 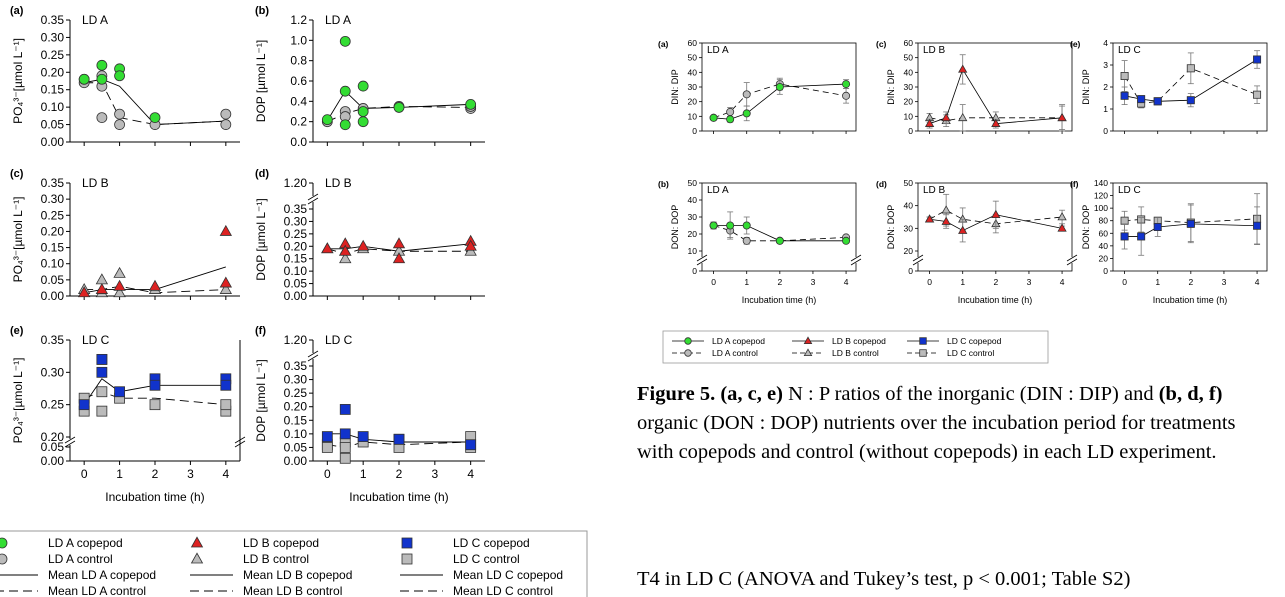 What do you see at coordinates (53, 447) in the screenshot?
I see `y-tick-label-low: 0.05` at bounding box center [53, 447].